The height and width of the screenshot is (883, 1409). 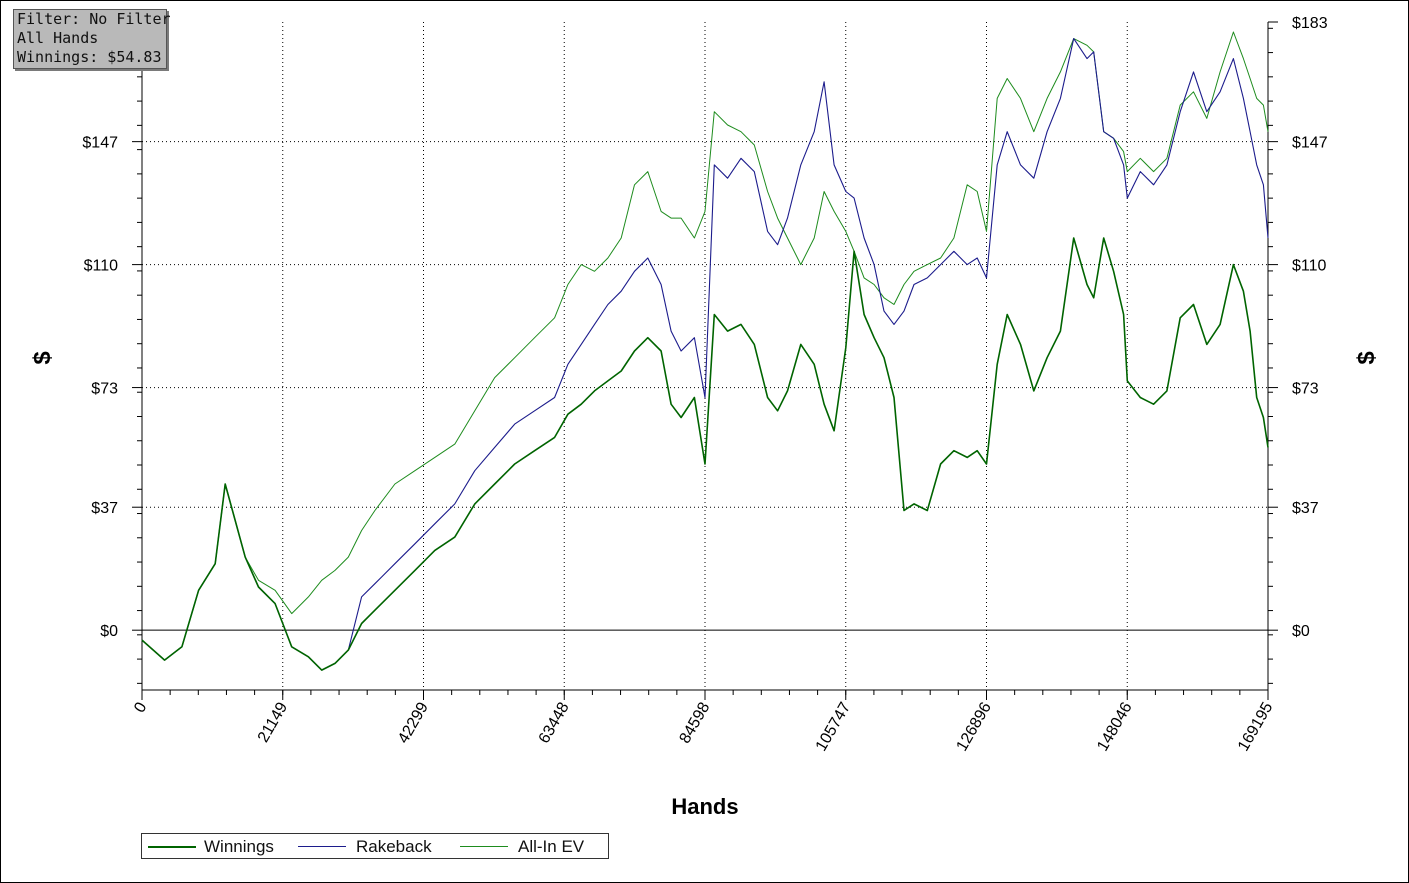 What do you see at coordinates (273, 722) in the screenshot?
I see `x-tick-label: 21149` at bounding box center [273, 722].